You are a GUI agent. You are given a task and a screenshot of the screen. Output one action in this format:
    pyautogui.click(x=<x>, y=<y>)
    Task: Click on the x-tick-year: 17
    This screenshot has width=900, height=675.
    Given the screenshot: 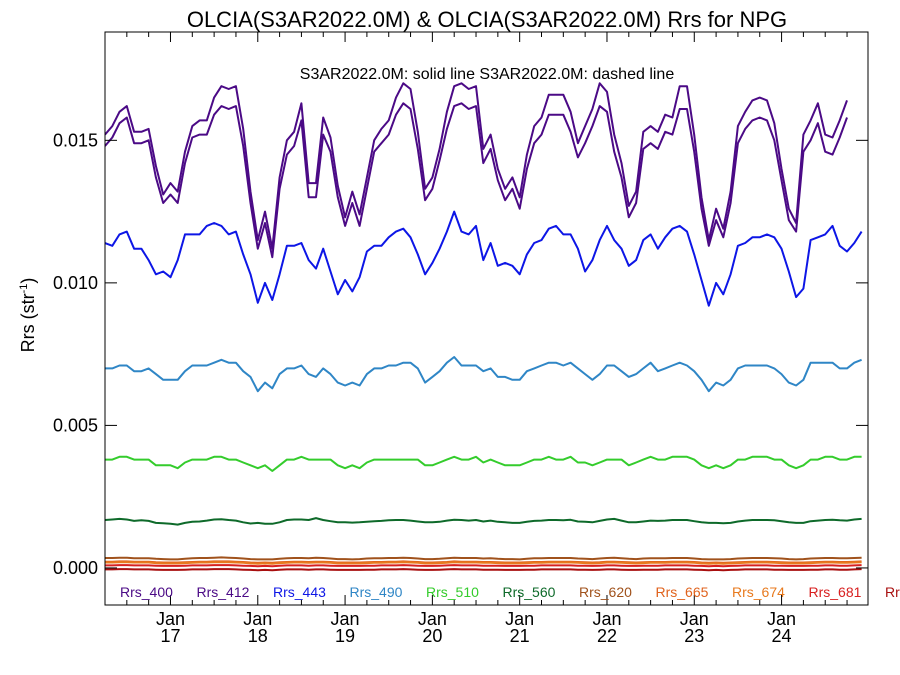 What is the action you would take?
    pyautogui.click(x=170, y=636)
    